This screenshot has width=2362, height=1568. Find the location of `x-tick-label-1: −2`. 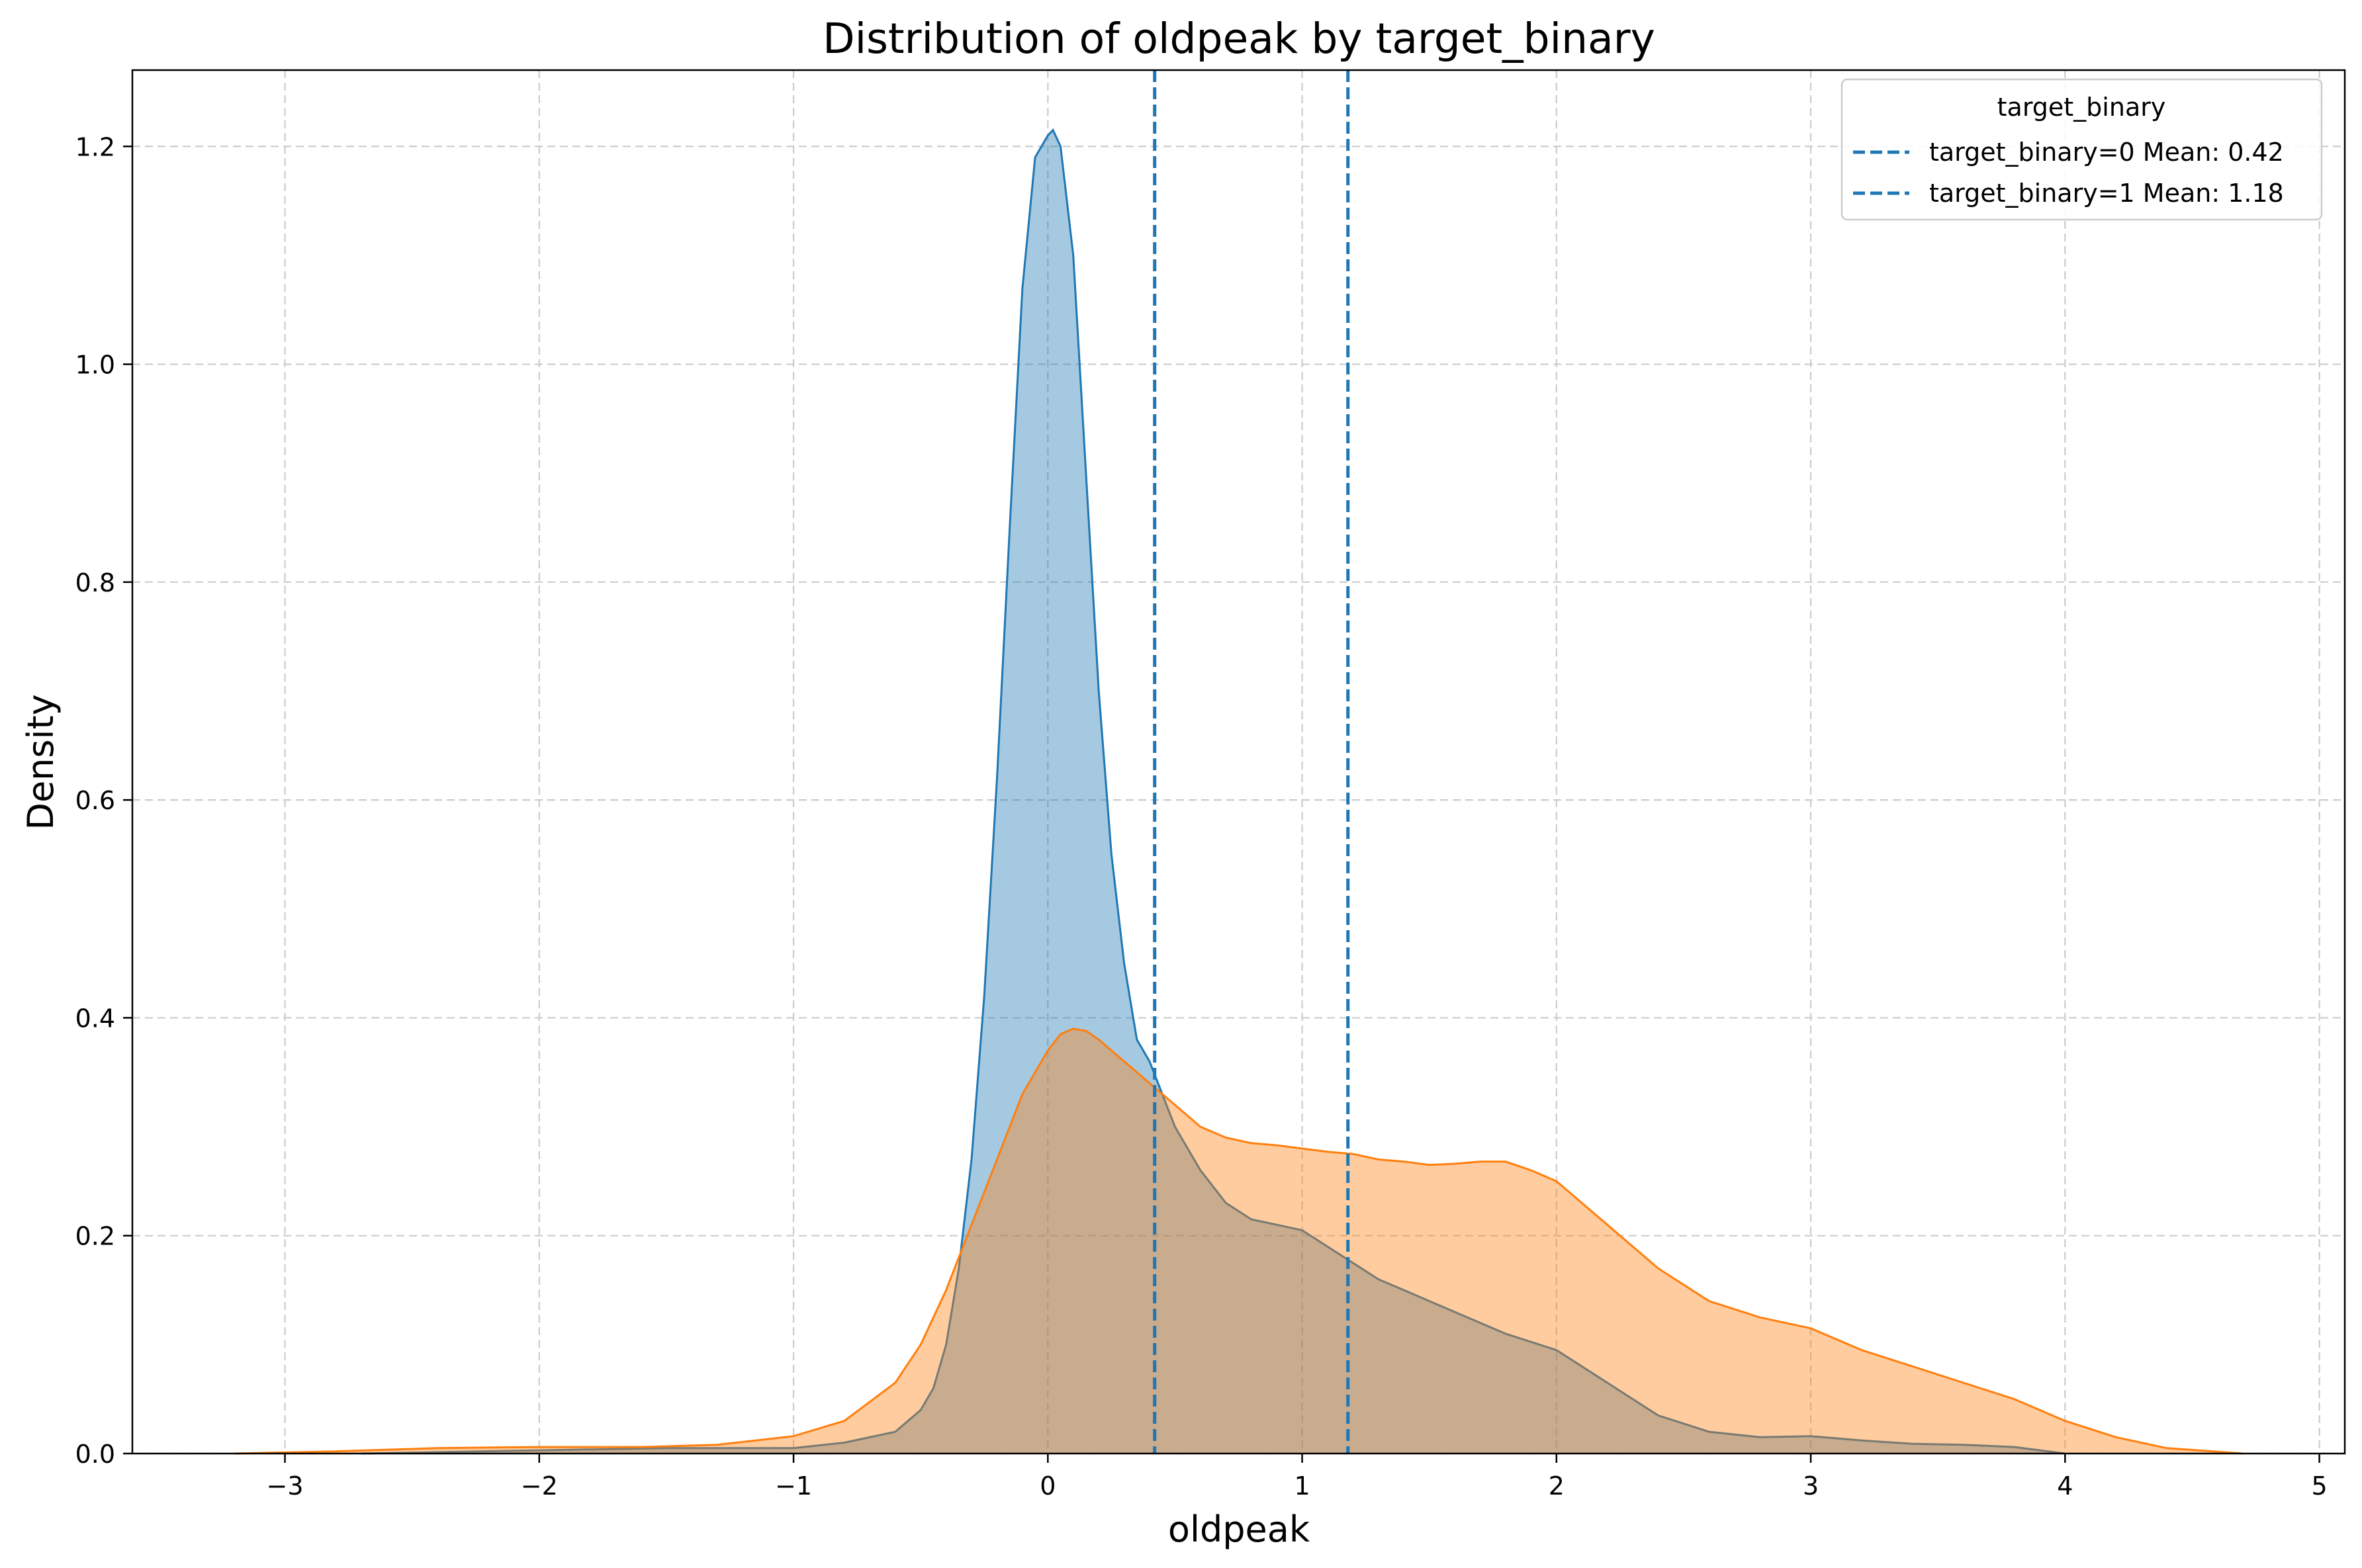

x-tick-label-1: −2 is located at coordinates (539, 1486).